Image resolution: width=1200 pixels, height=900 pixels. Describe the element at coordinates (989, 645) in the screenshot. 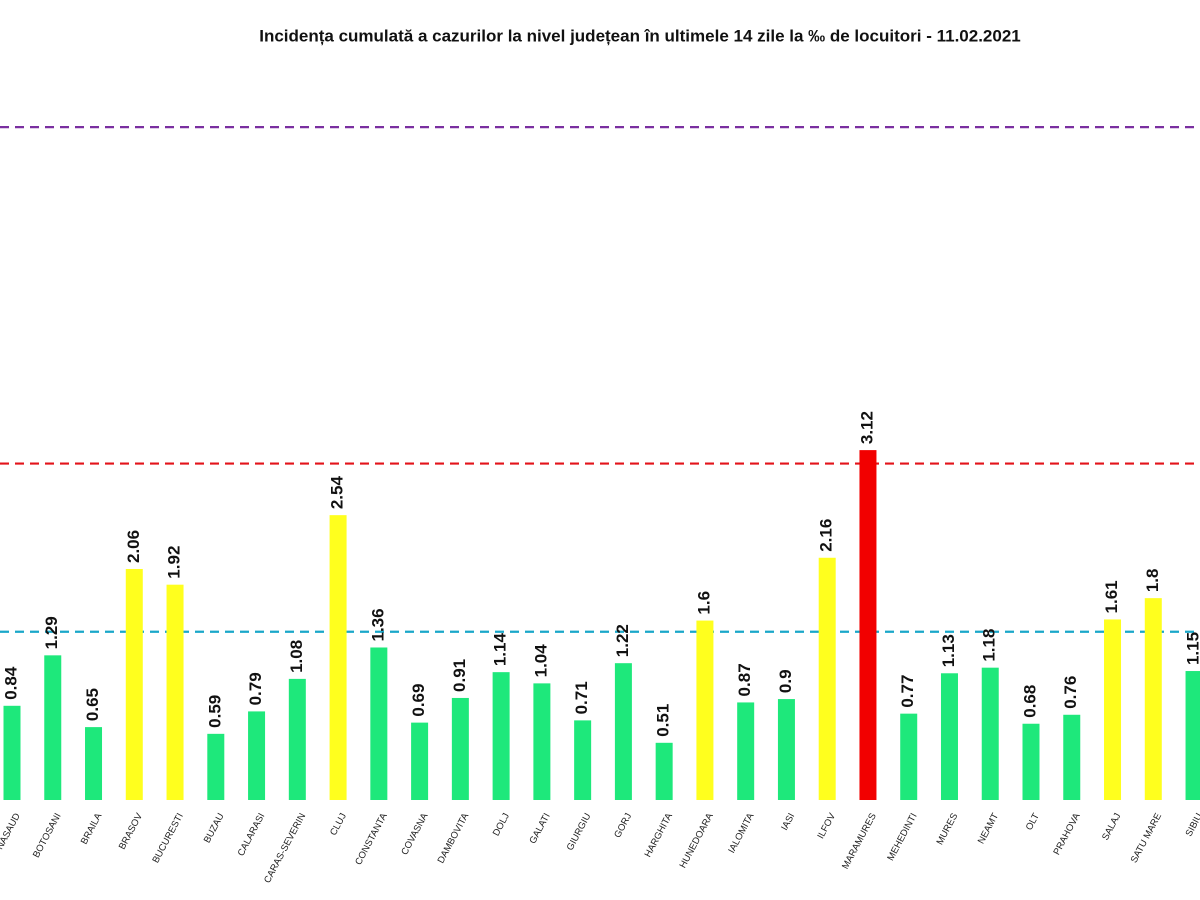

I see `data-label: 1.18` at that location.